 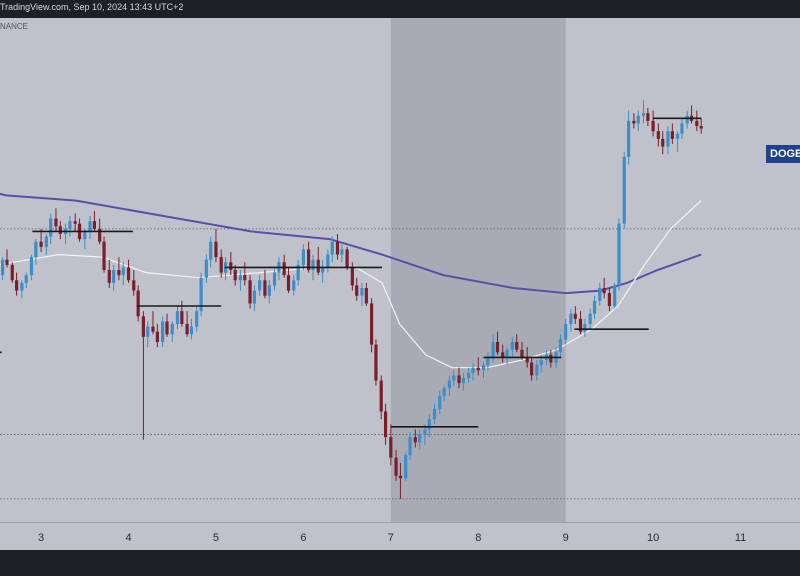 What do you see at coordinates (400, 563) in the screenshot?
I see `bottom-bar` at bounding box center [400, 563].